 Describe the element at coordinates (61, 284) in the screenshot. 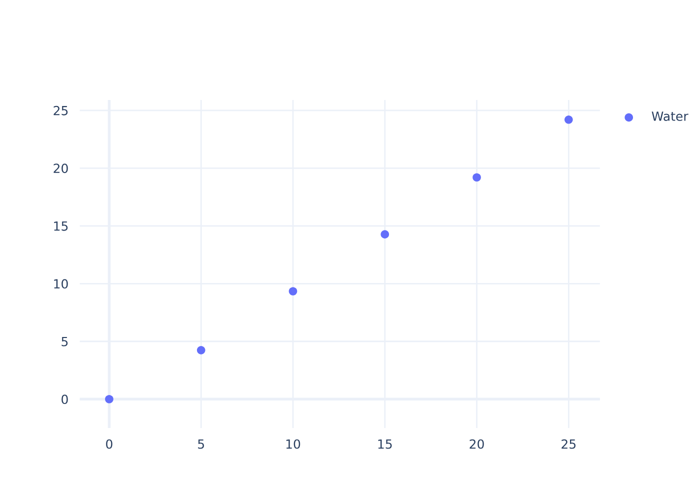

I see `y-tick-label: 10` at that location.